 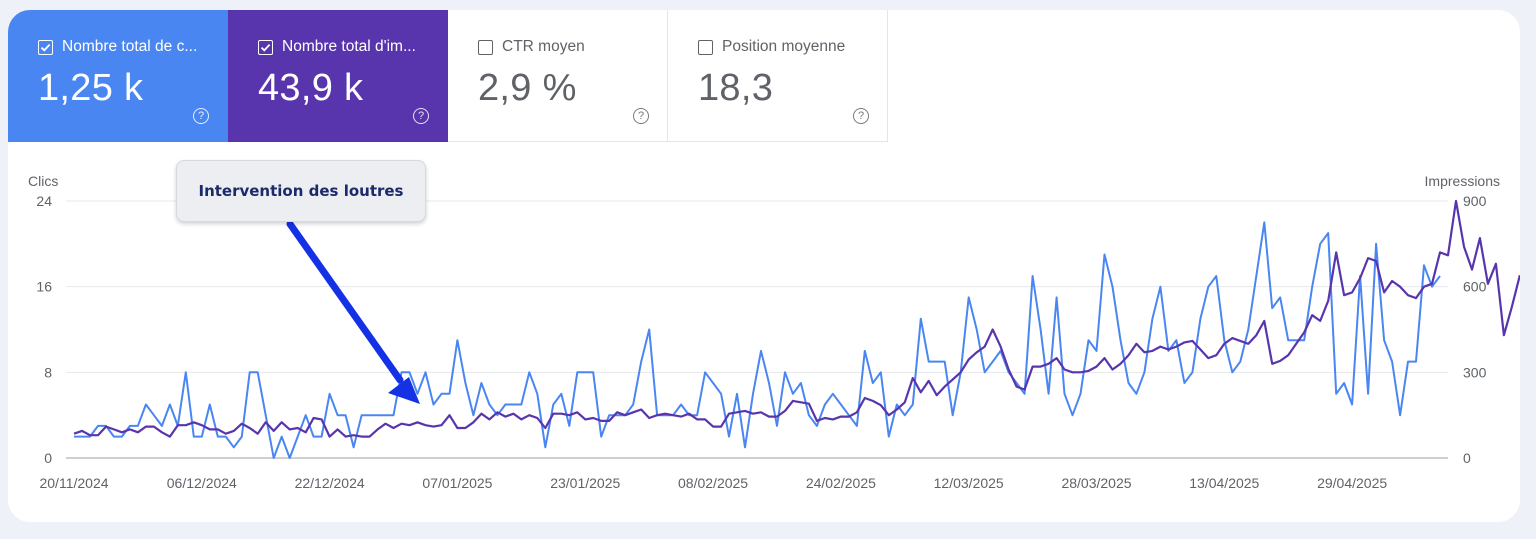 I want to click on metric-value-clicks: 1,25 k, so click(x=91, y=88).